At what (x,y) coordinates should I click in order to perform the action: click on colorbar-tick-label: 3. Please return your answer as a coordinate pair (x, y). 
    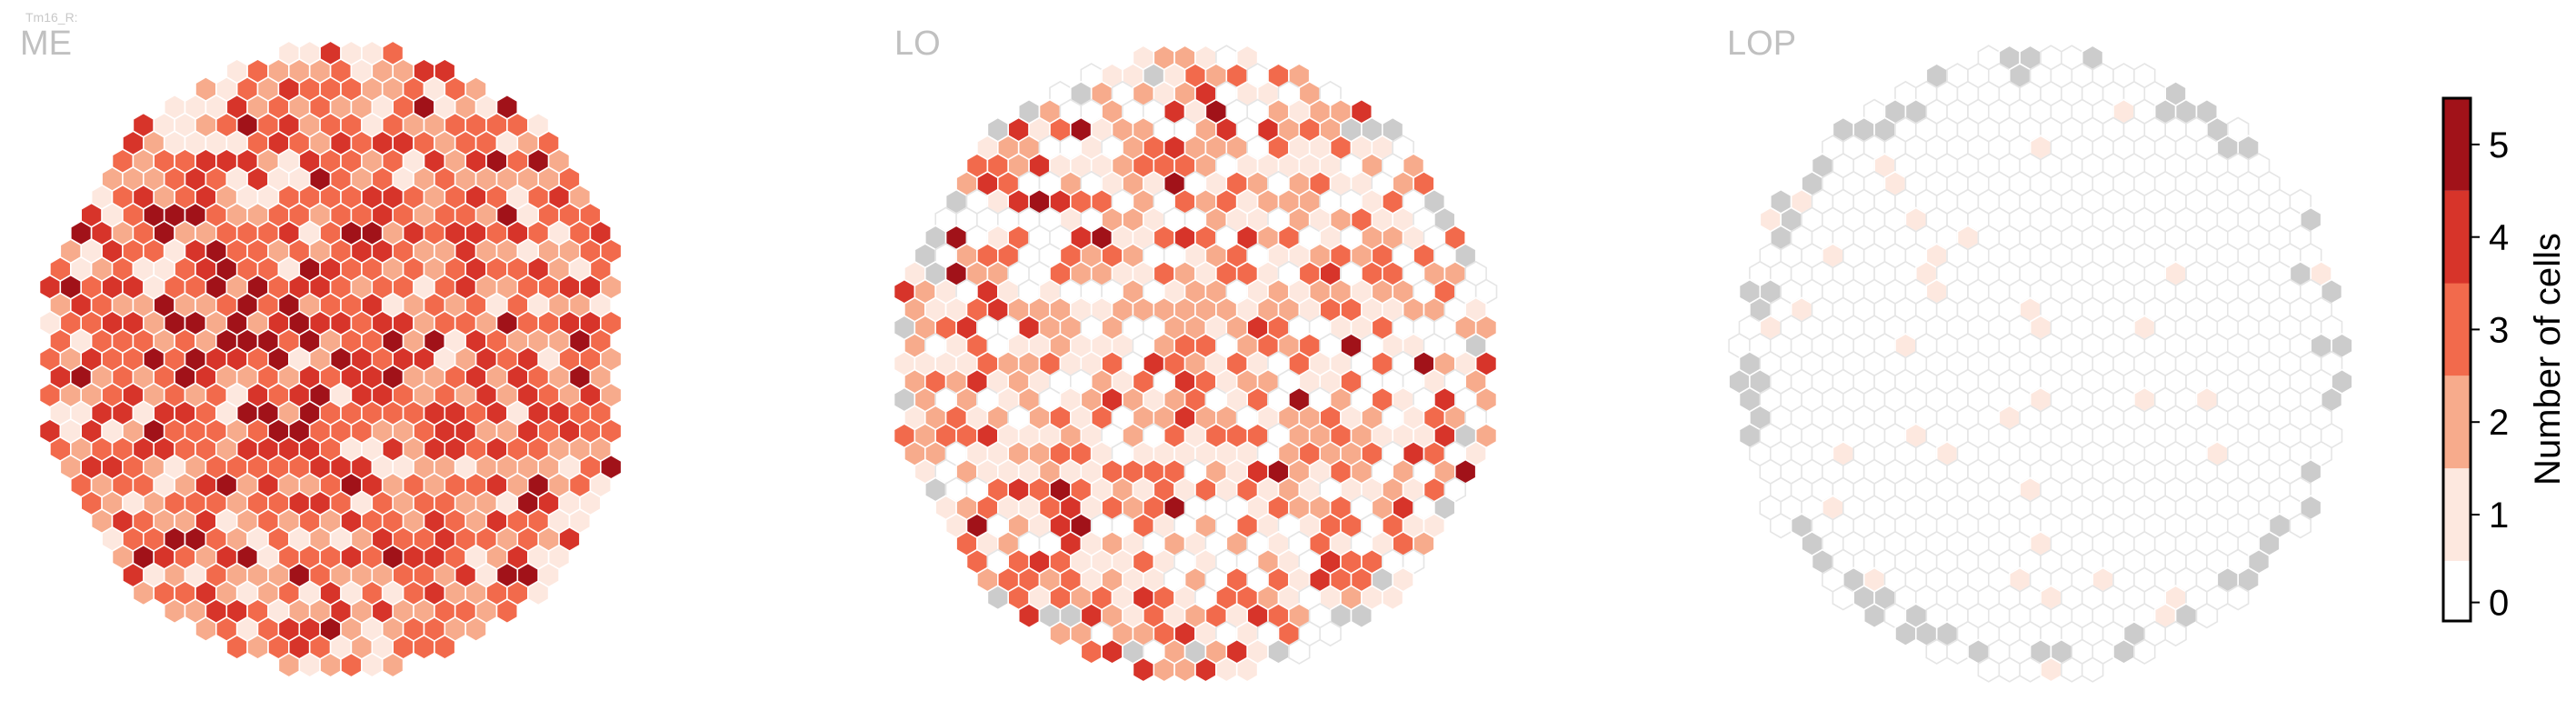
    Looking at the image, I should click on (2499, 330).